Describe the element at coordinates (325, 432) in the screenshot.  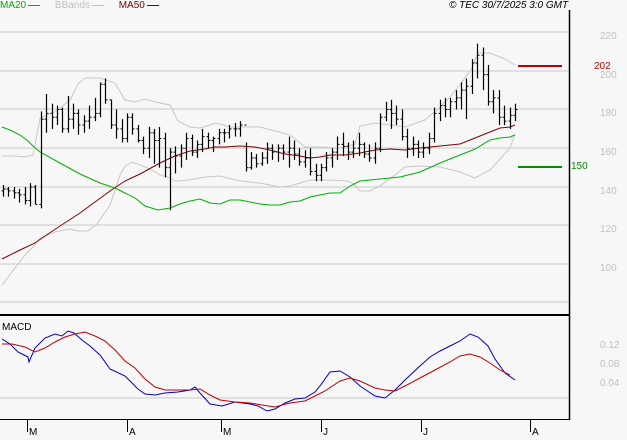
I see `x-tick-june: J` at that location.